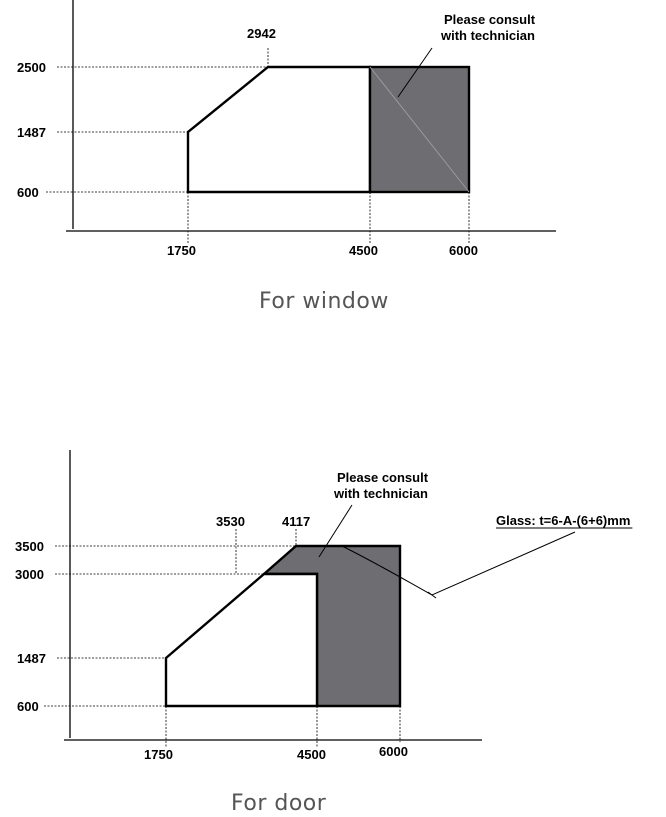  Describe the element at coordinates (383, 477) in the screenshot. I see `door-note-line1: Please consult` at that location.